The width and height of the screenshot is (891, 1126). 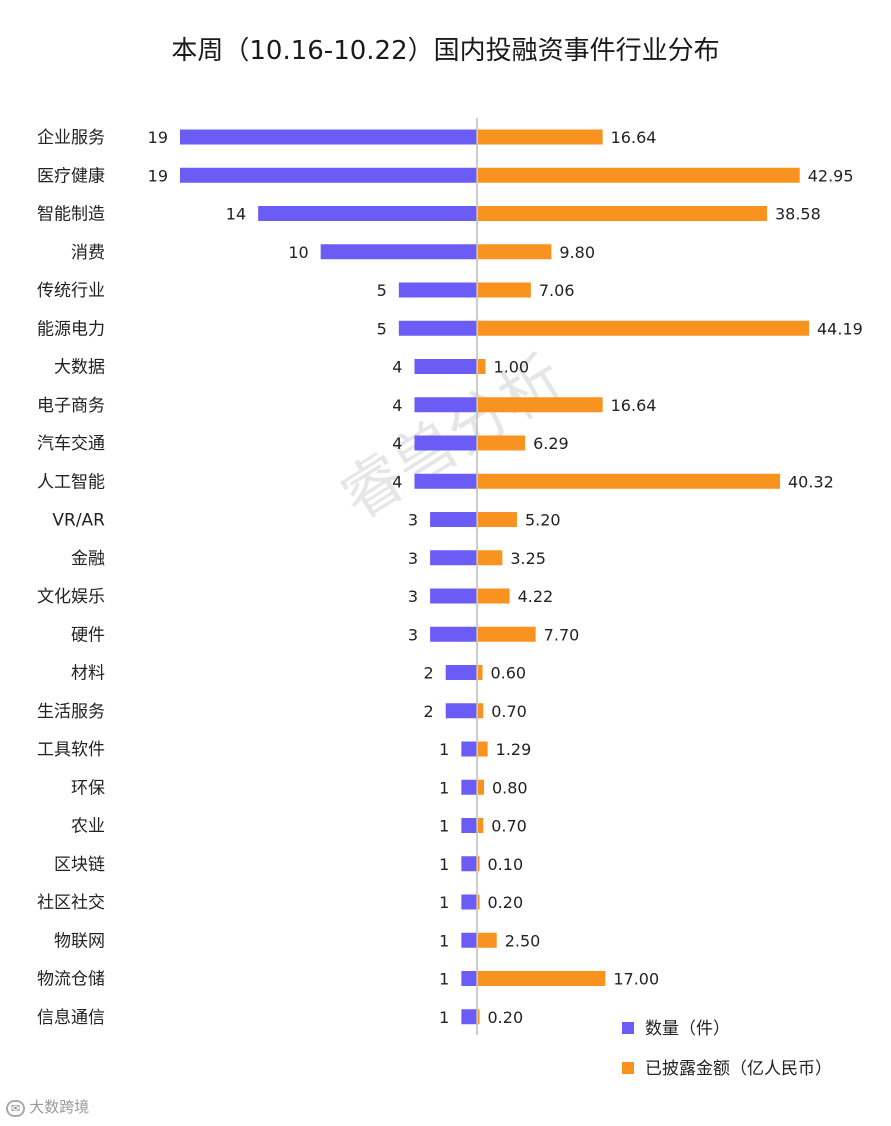 What do you see at coordinates (79, 865) in the screenshot?
I see `category-label: 区块链` at bounding box center [79, 865].